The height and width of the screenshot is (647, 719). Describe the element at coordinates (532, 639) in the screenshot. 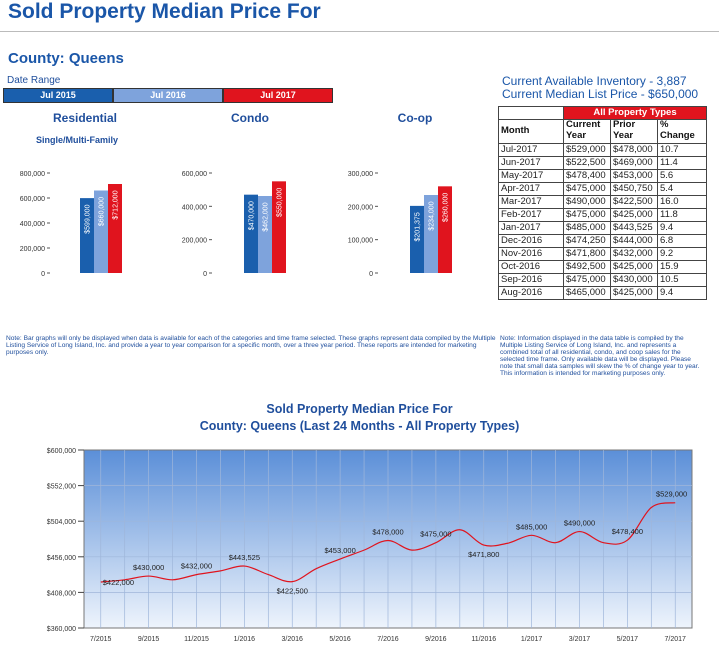

I see `x-tick-label: 1/2017` at that location.